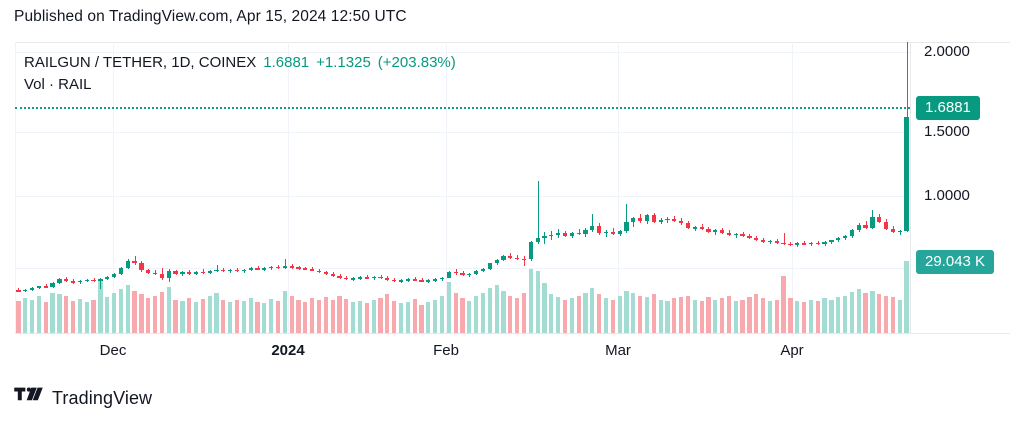  What do you see at coordinates (955, 262) in the screenshot?
I see `current-volume-badge: 29.043 K` at bounding box center [955, 262].